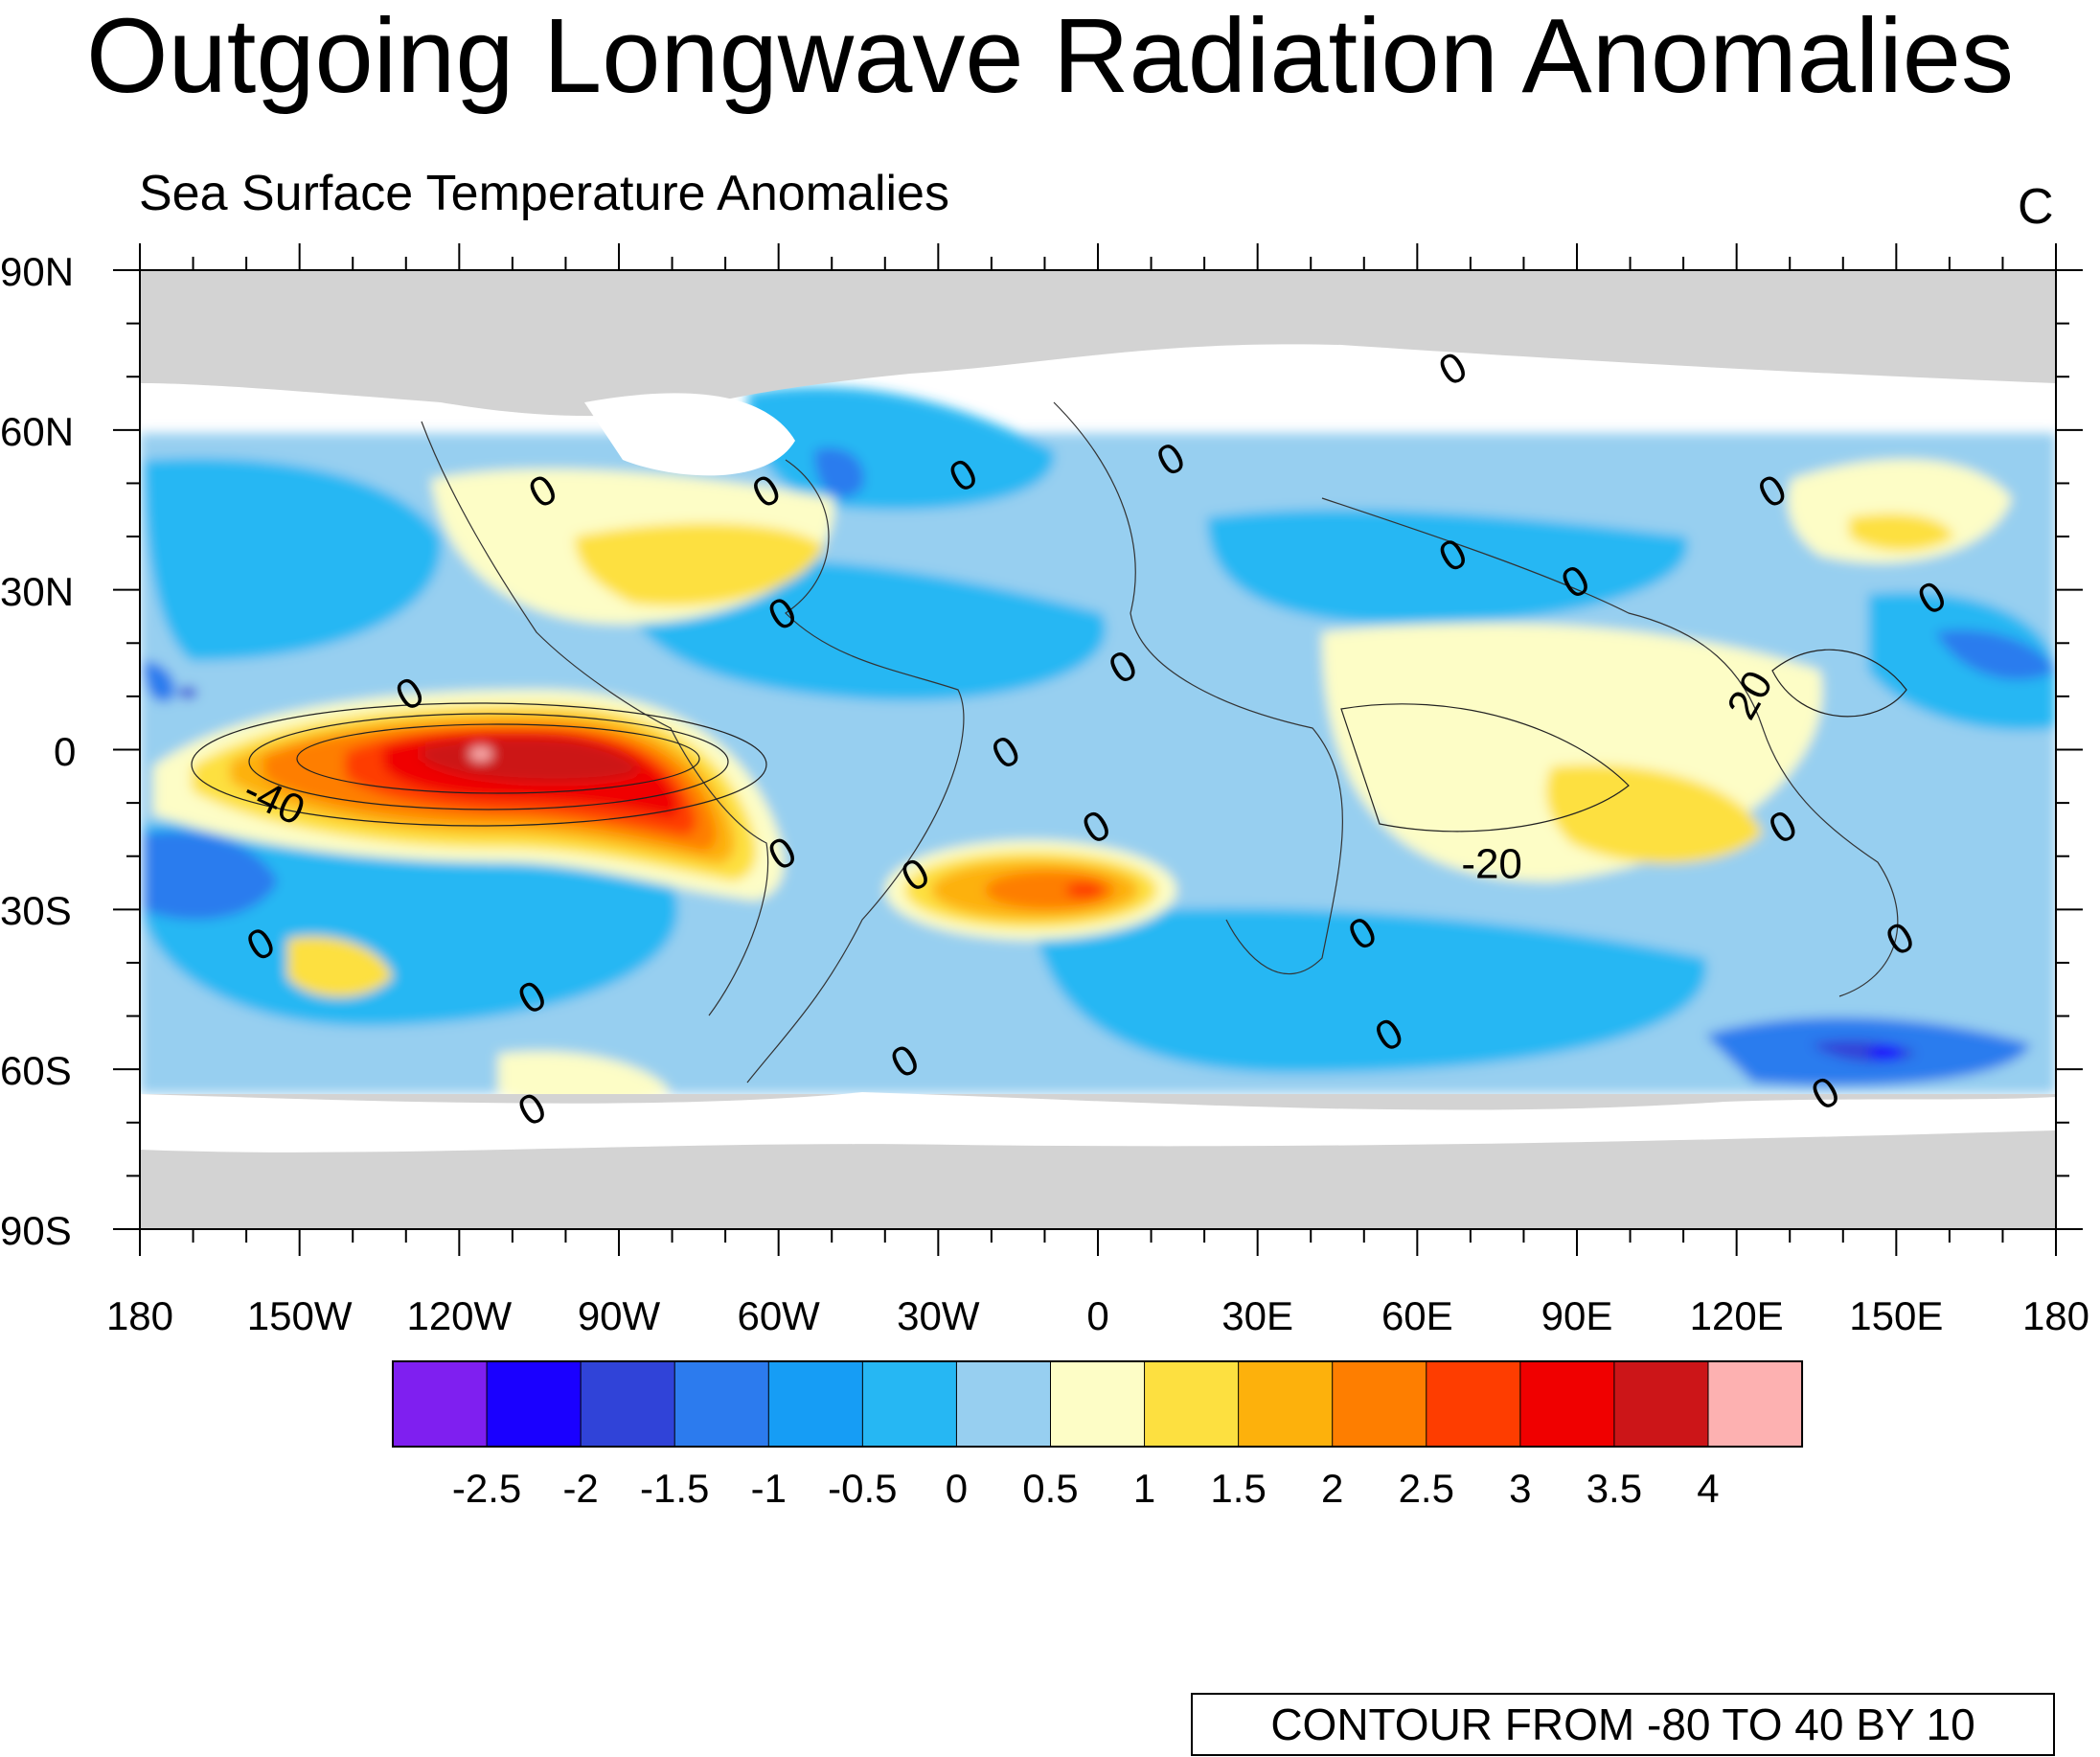 The height and width of the screenshot is (1757, 2100). I want to click on lat-tick-label: 30S, so click(36, 911).